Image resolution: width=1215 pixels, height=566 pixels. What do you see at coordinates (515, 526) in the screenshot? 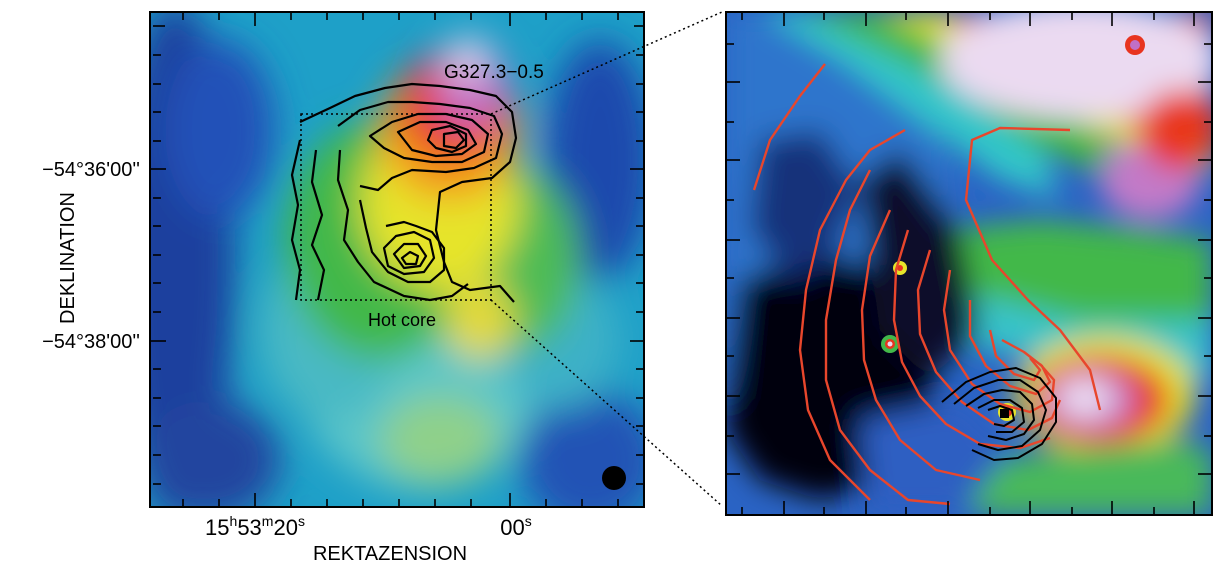
I see `x-tick-label-2: 00s` at bounding box center [515, 526].